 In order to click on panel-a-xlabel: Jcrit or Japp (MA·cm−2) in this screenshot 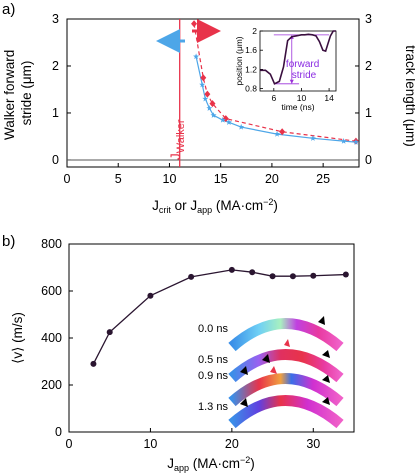, I will do `click(215, 206)`.